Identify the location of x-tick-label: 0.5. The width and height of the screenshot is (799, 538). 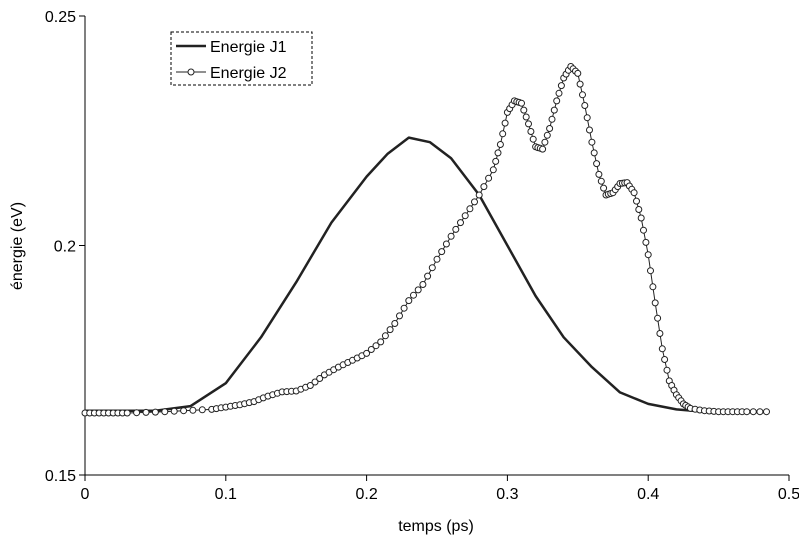
(788, 494).